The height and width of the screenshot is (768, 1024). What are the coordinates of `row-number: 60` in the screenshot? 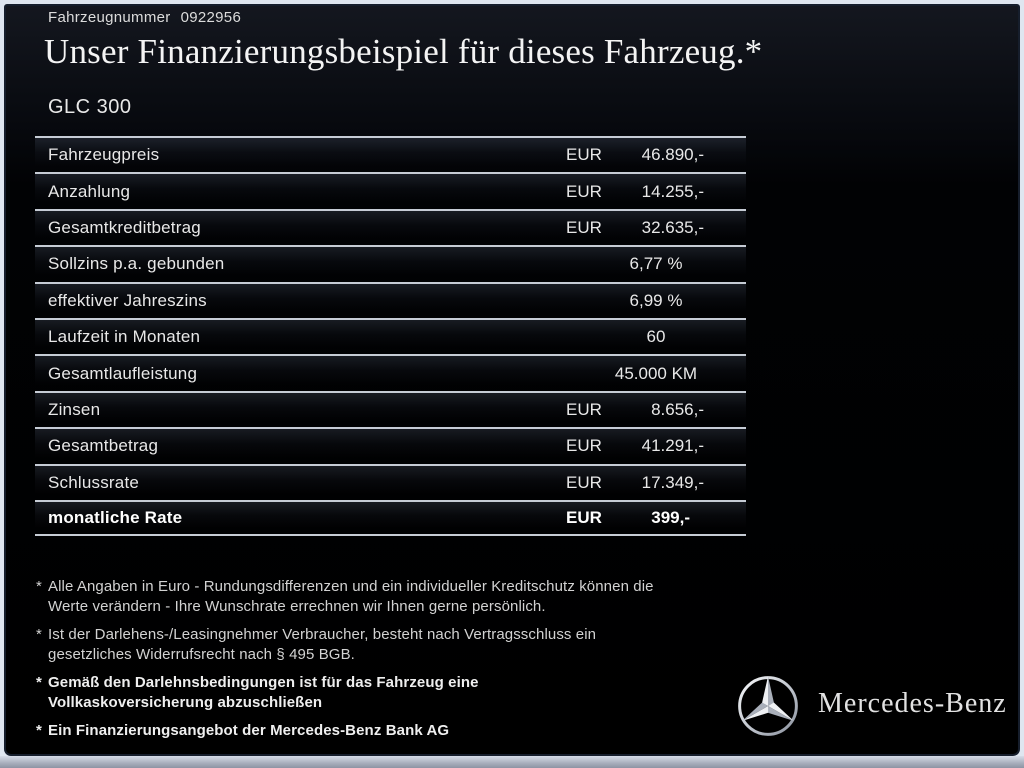 It's located at (656, 337).